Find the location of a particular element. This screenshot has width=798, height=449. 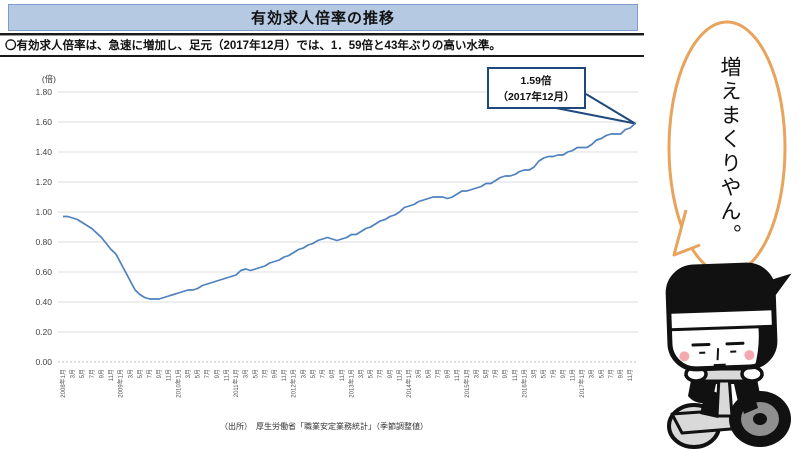

svg-text: 0.80 is located at coordinates (43, 242).